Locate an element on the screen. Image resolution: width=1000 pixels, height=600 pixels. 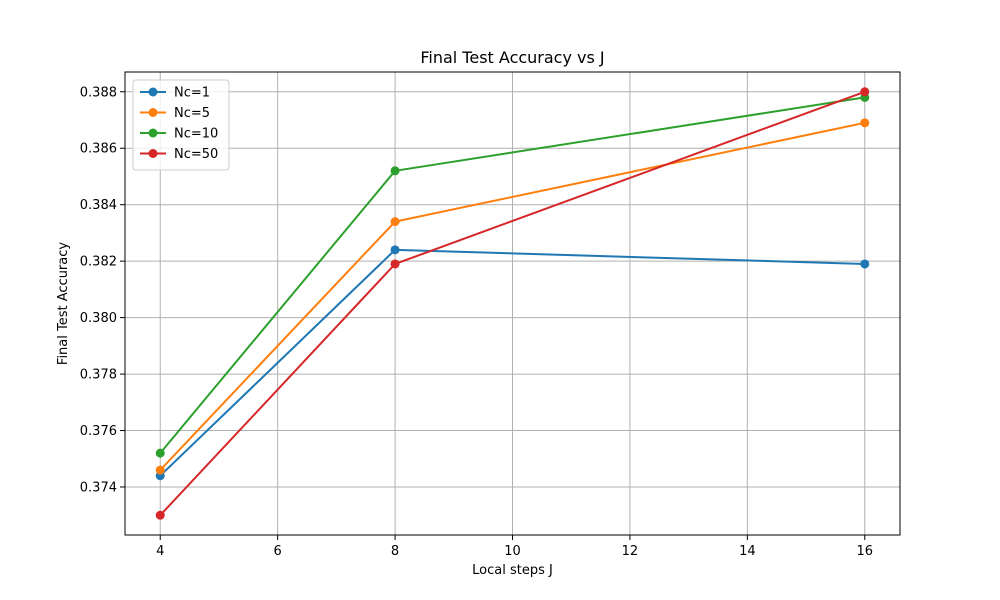
legend: Nc=1 Nc=5 Nc=10 Nc=50 is located at coordinates (181, 125).